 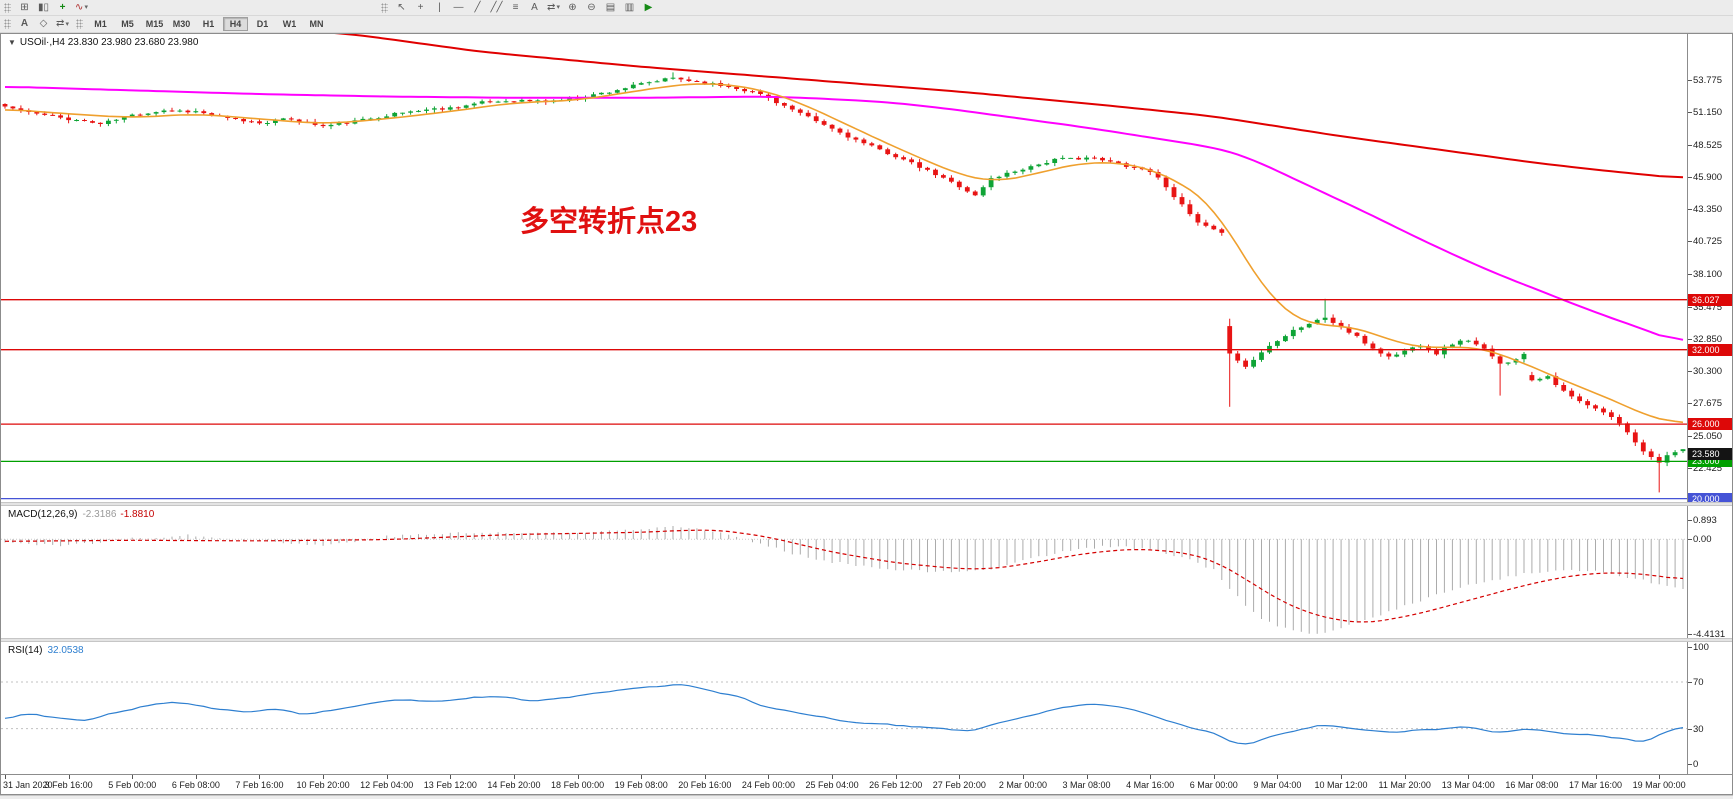 What do you see at coordinates (43, 7) in the screenshot?
I see `chart-candles-icon: ▮▯` at bounding box center [43, 7].